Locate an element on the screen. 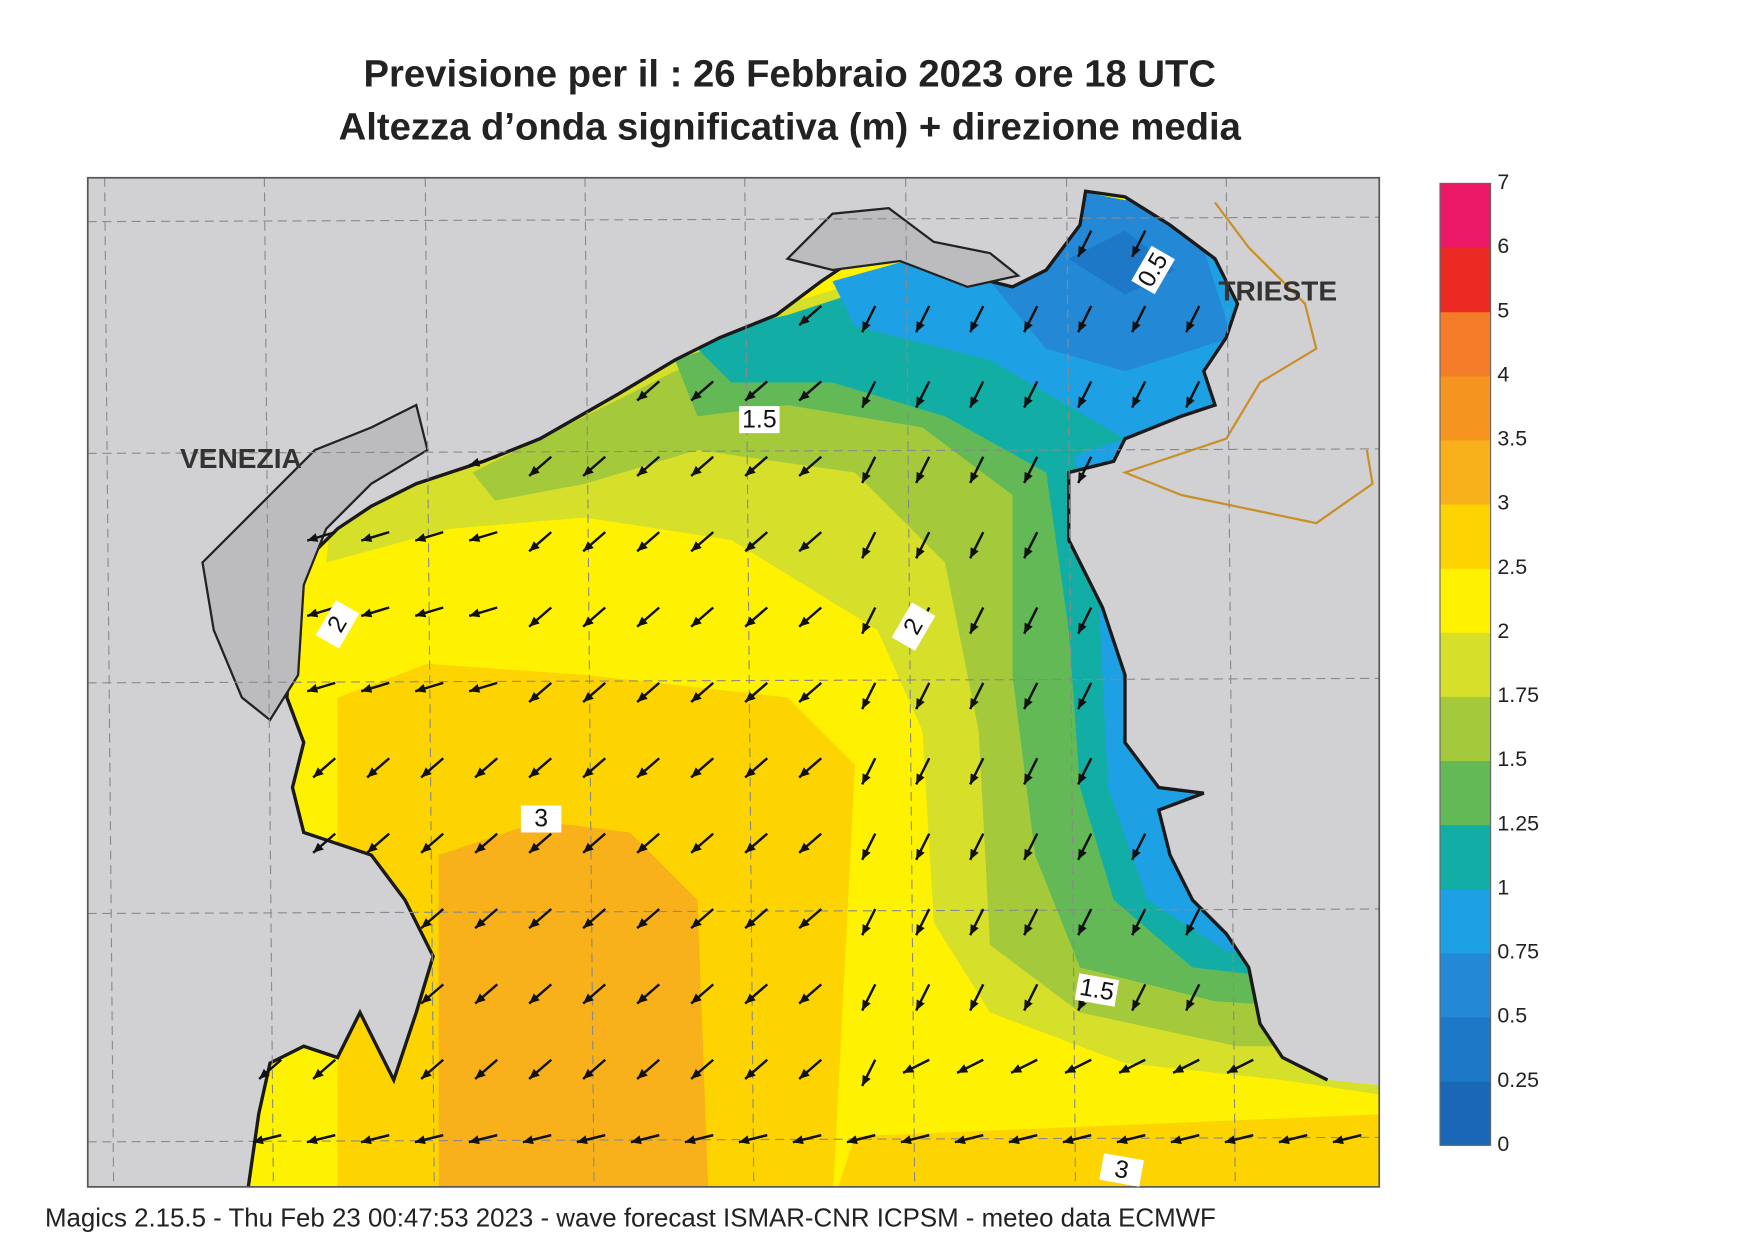 The width and height of the screenshot is (1755, 1242). contour-label-text: 3 is located at coordinates (1121, 1170).